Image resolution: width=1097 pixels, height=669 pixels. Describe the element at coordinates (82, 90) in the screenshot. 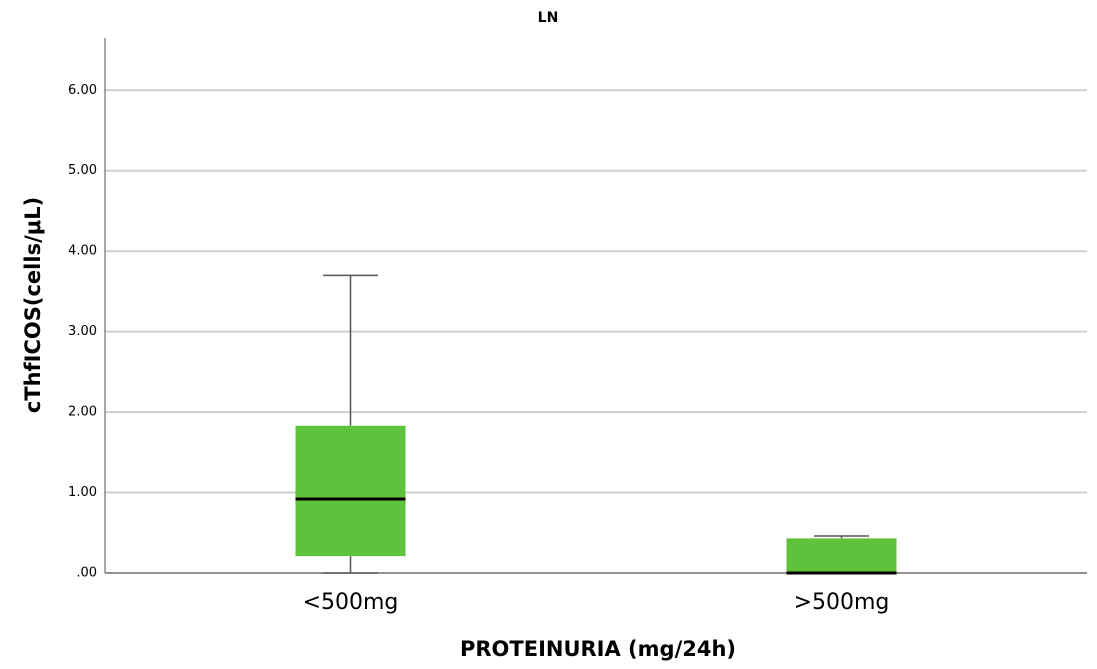

I see `y-tick-label: 6.00` at that location.